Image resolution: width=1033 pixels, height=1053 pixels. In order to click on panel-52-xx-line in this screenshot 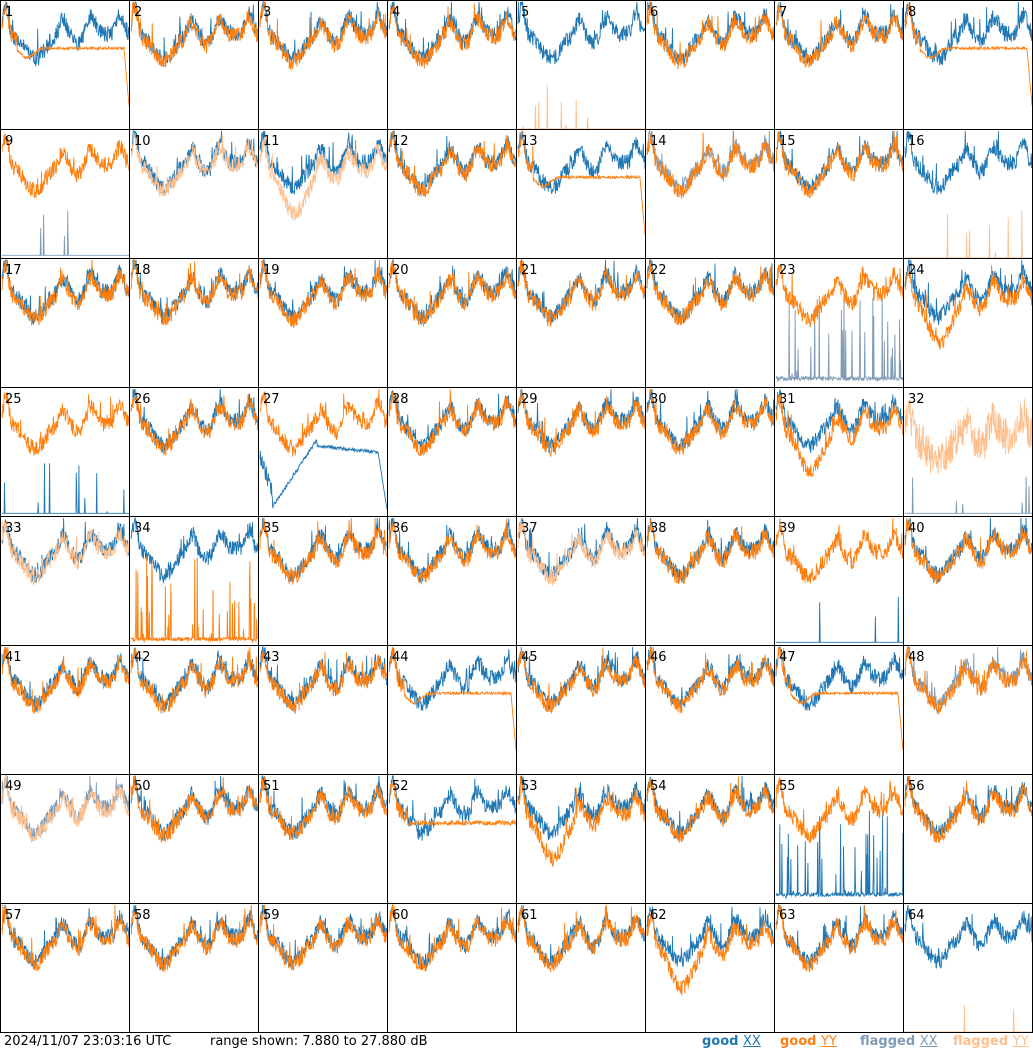, I will do `click(452, 808)`.